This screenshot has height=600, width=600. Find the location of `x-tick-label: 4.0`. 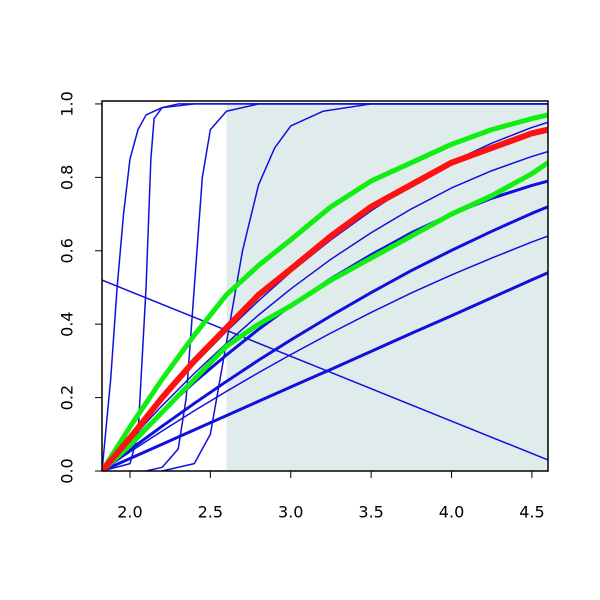

x-tick-label: 4.0 is located at coordinates (451, 512).